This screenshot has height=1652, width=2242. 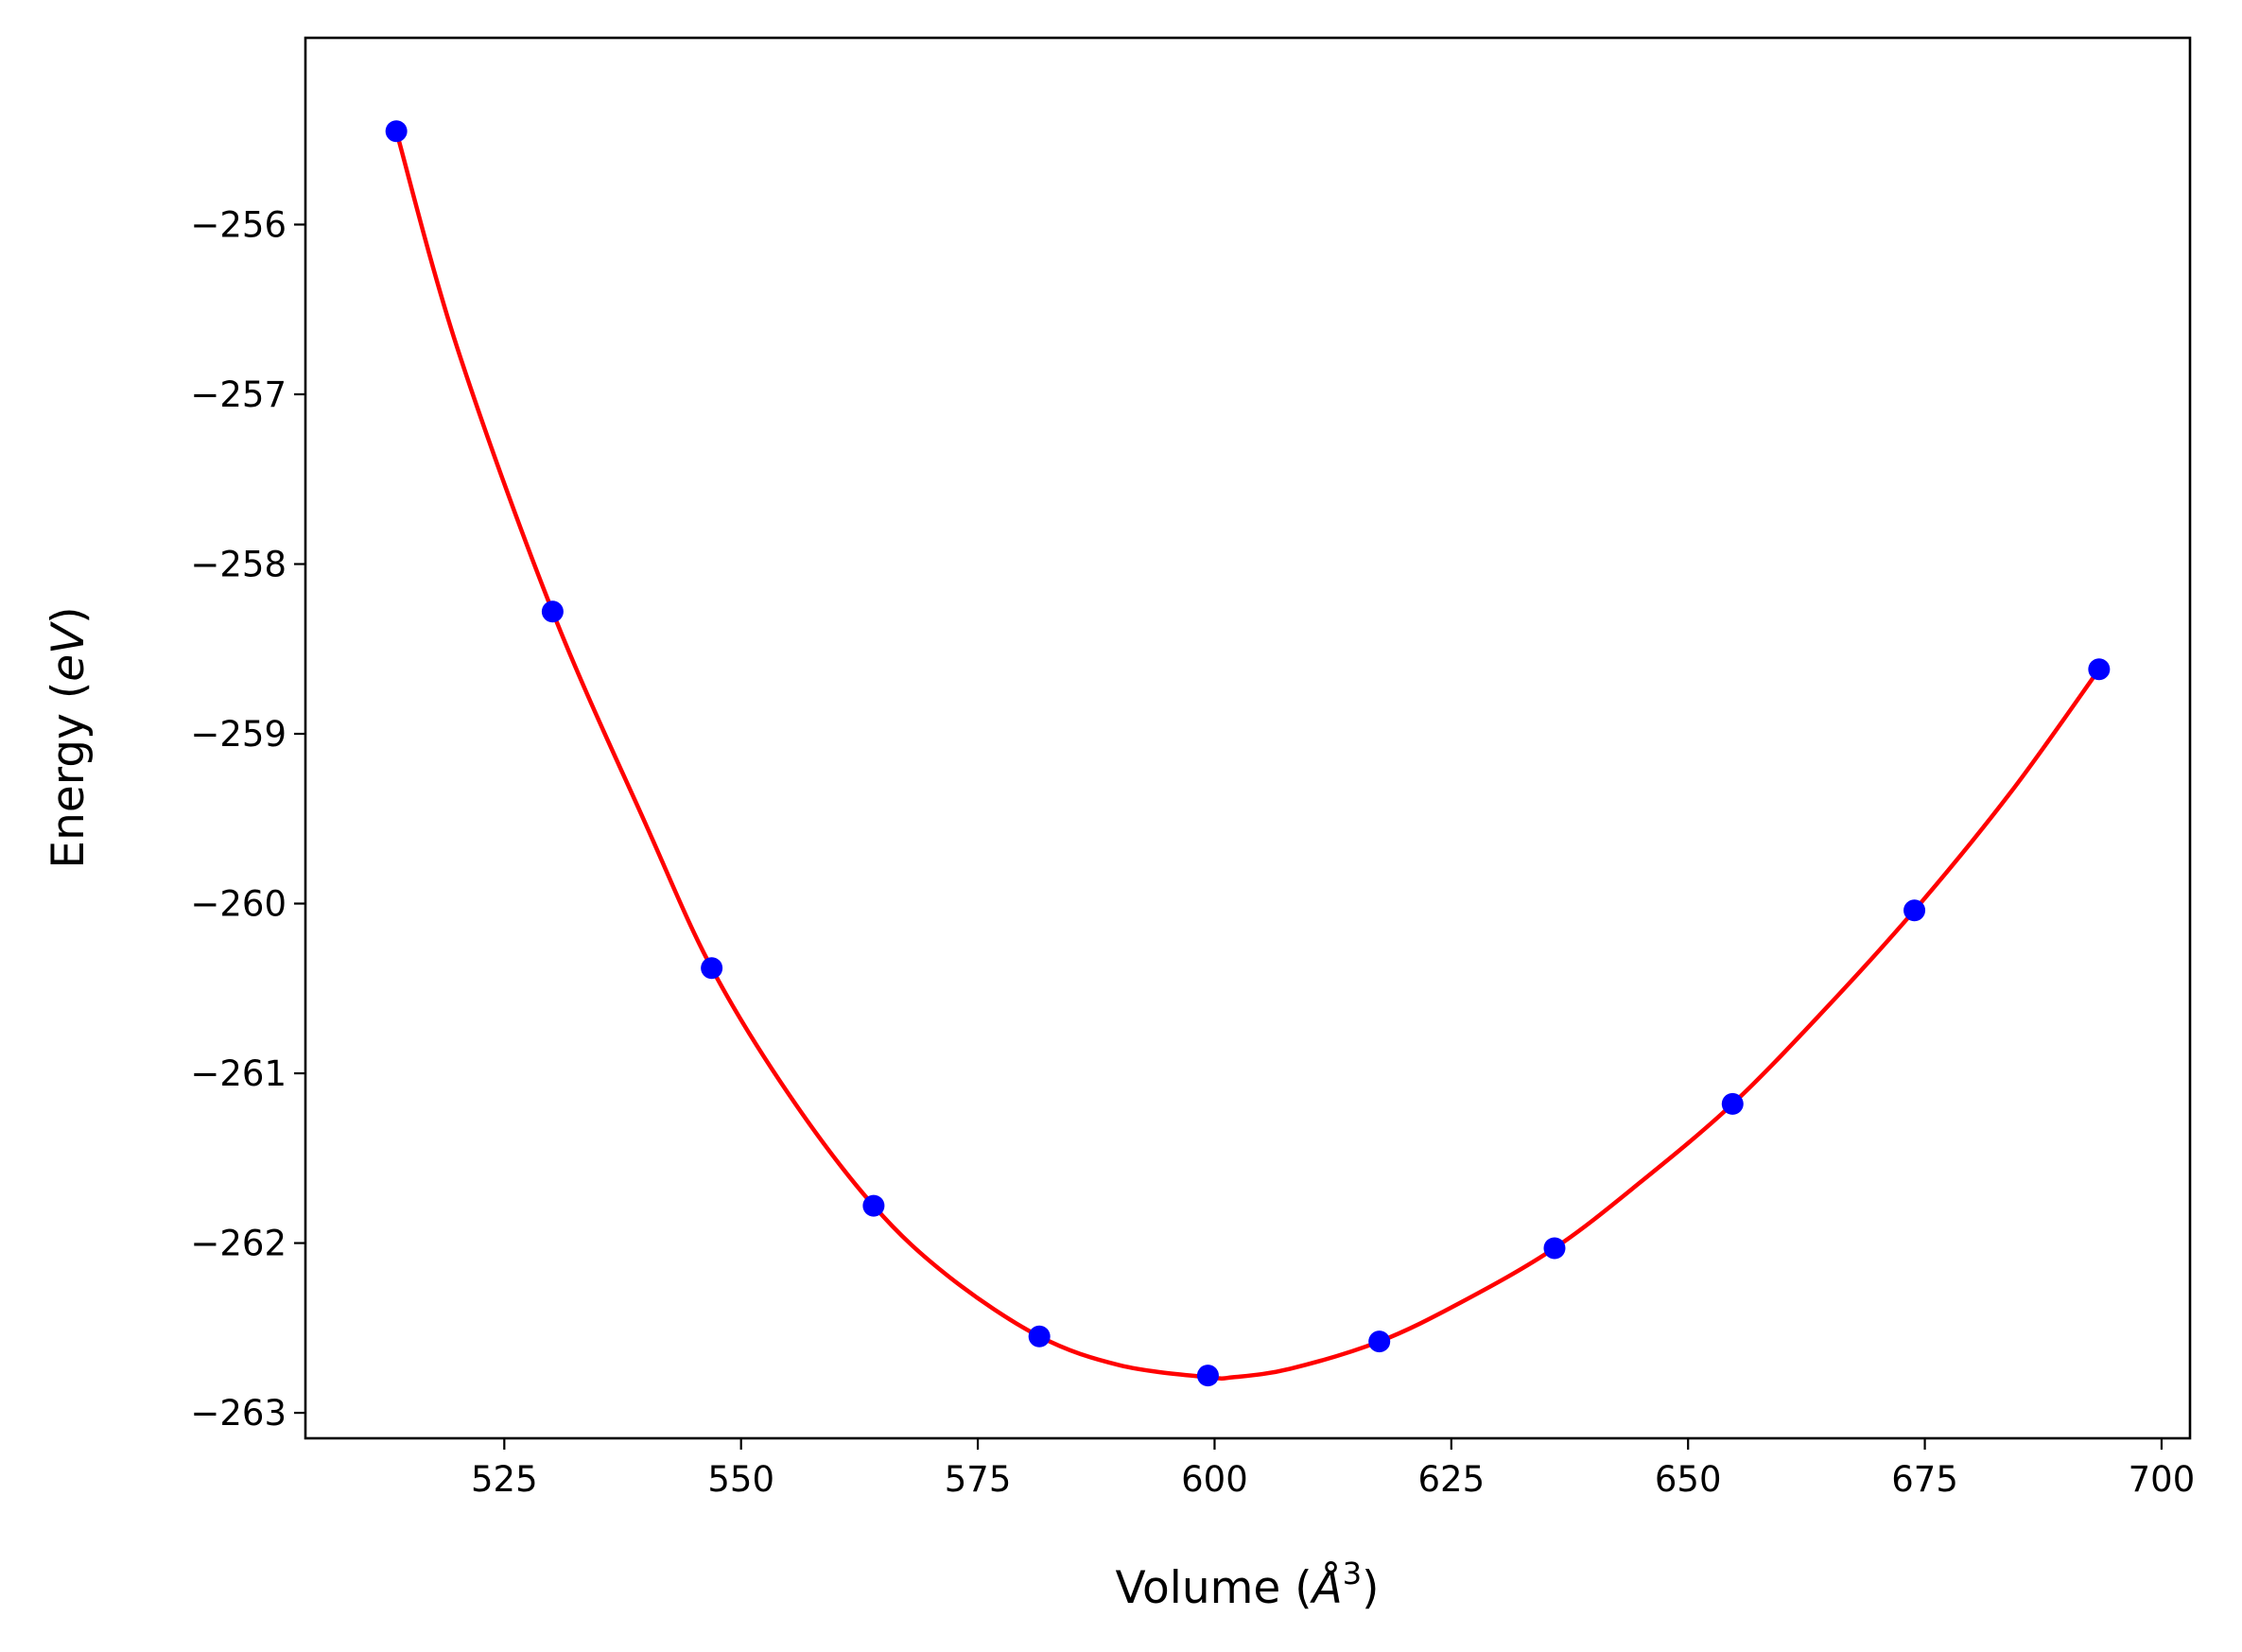 What do you see at coordinates (1326, 1588) in the screenshot?
I see `x-axis-label-symbol: Å` at bounding box center [1326, 1588].